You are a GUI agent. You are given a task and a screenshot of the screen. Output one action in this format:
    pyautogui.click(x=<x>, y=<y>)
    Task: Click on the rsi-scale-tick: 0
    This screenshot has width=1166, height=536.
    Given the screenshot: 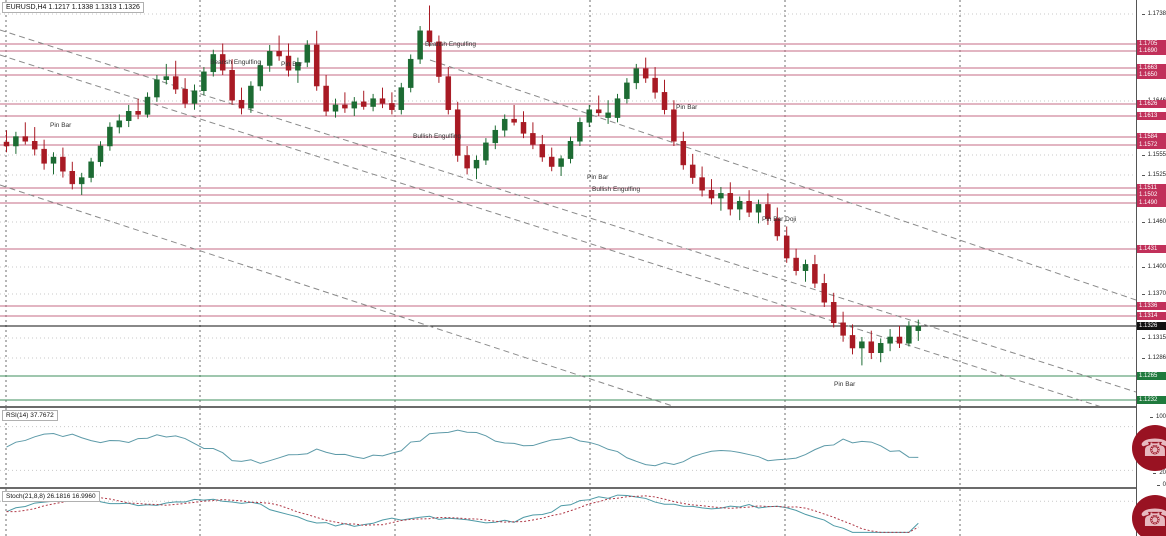 What is the action you would take?
    pyautogui.click(x=1161, y=485)
    